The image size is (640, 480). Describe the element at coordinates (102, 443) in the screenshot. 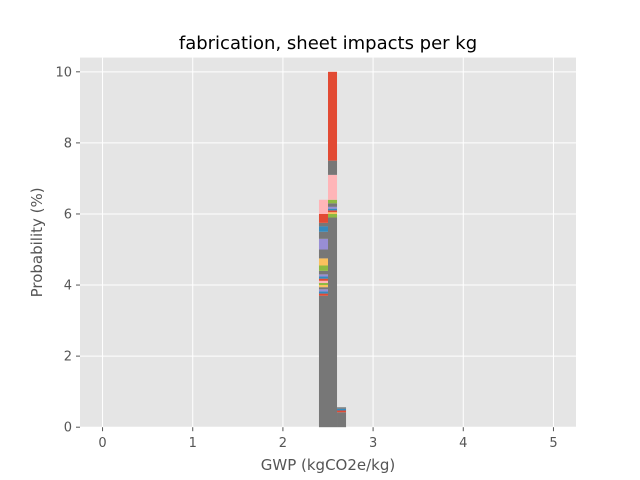

I see `x-tick-label: 0` at that location.